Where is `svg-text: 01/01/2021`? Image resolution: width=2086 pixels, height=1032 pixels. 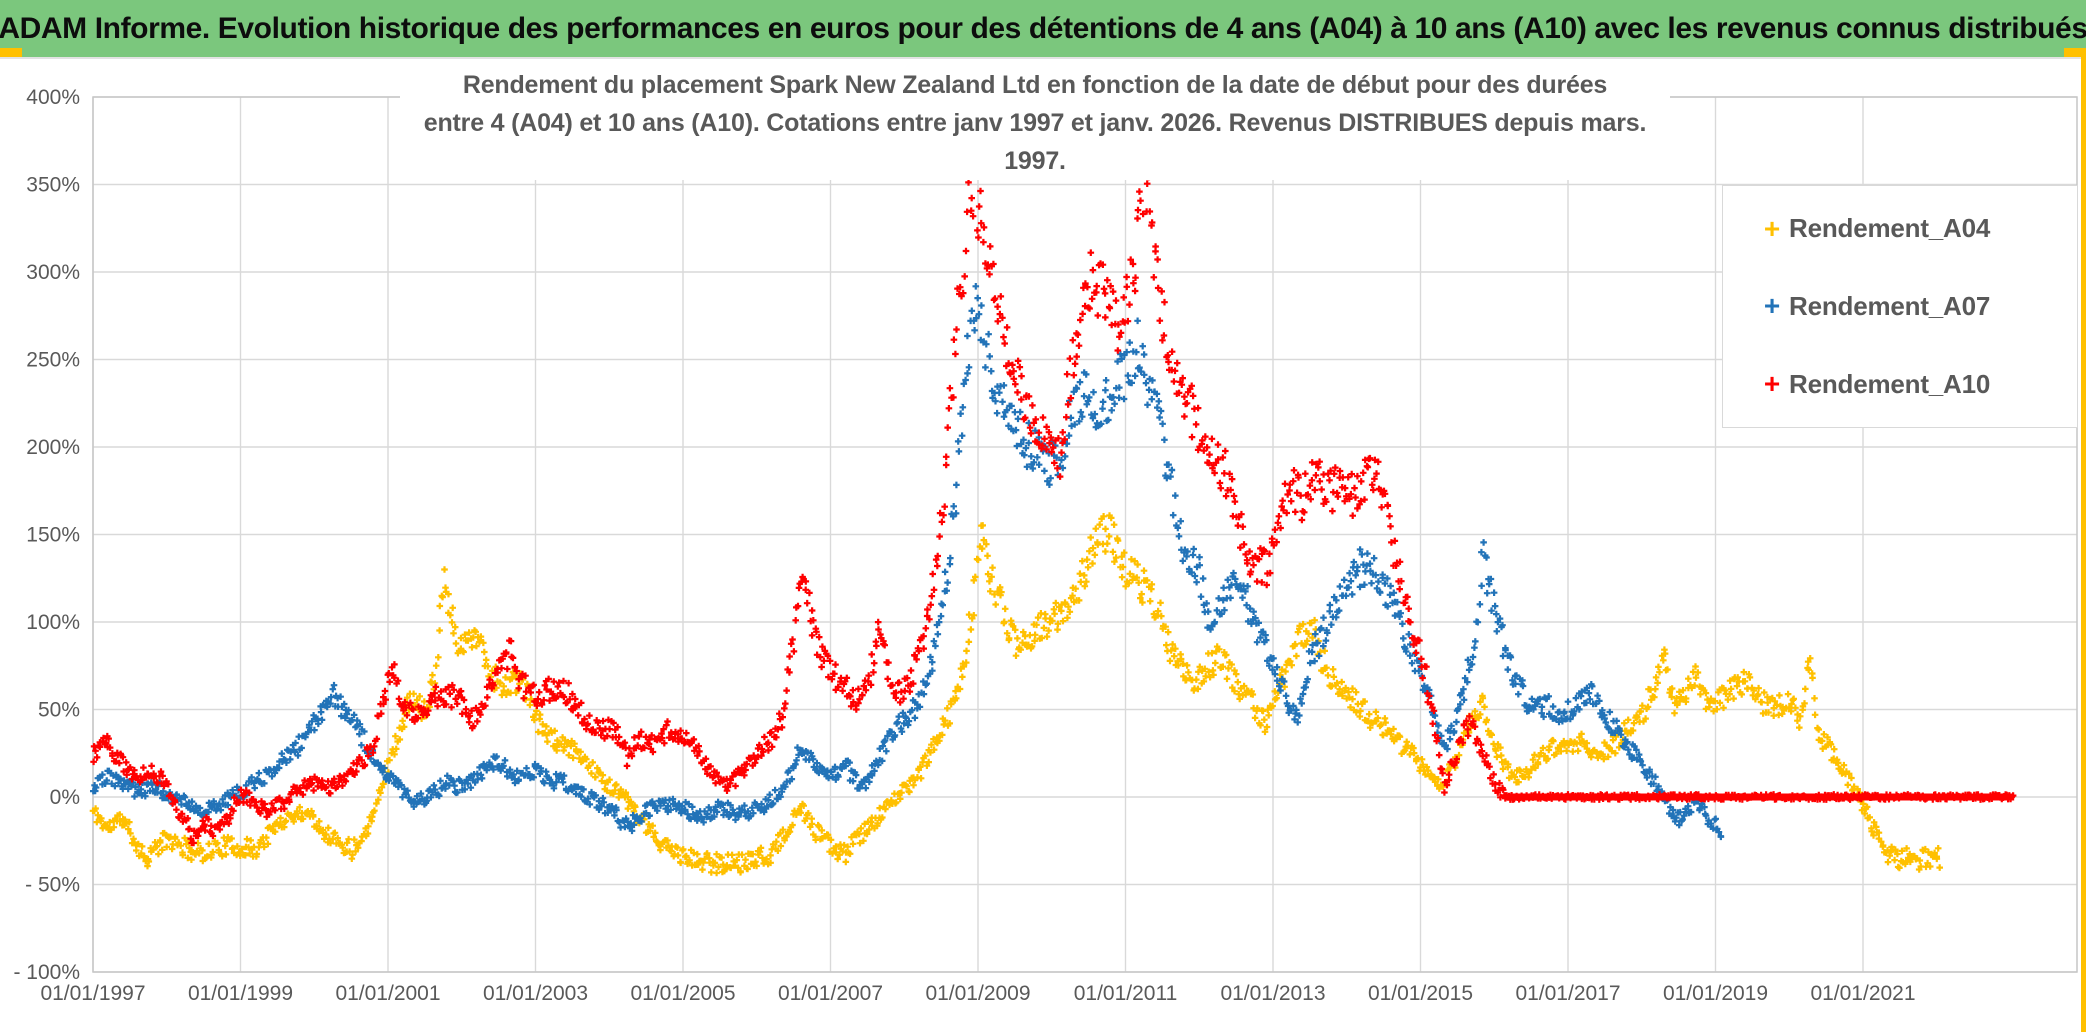
svg-text: 01/01/2021 is located at coordinates (1862, 993).